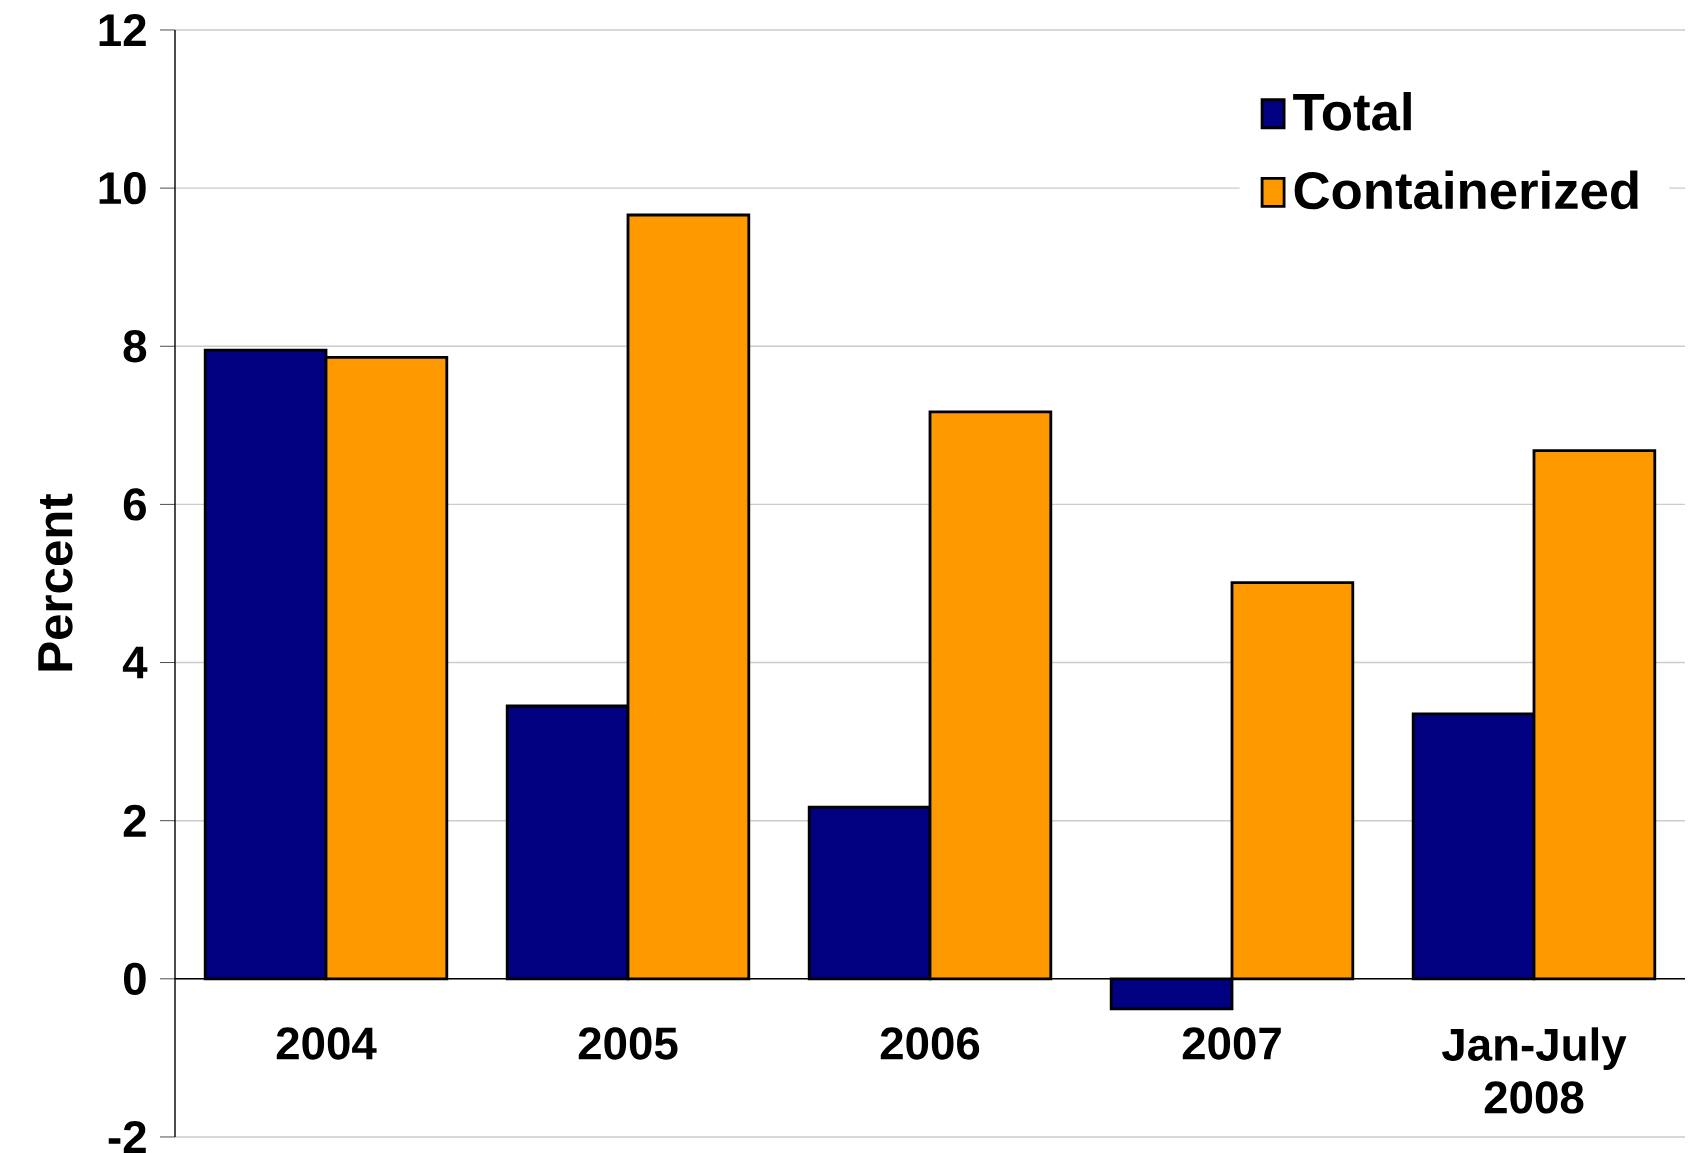 The image size is (1705, 1153). I want to click on y-tick-label: 12, so click(122, 30).